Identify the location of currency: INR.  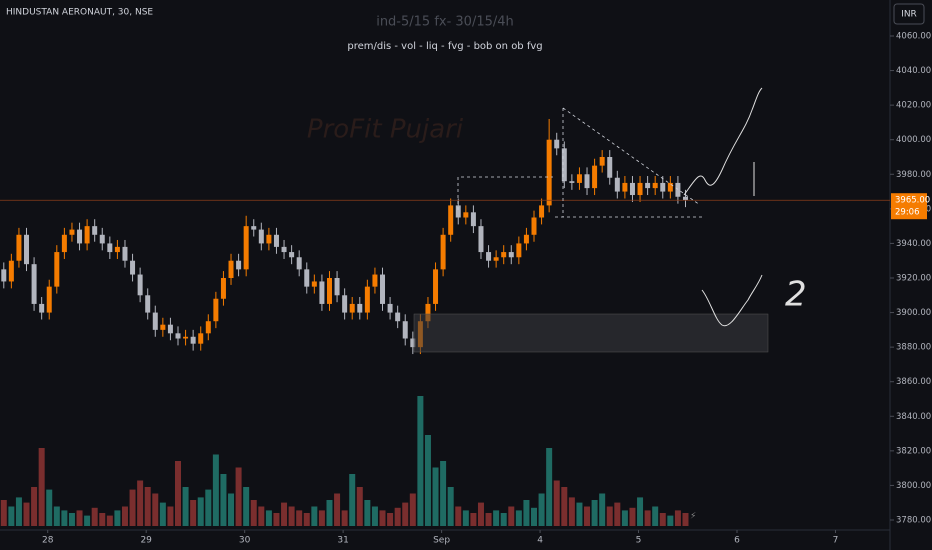
(909, 15).